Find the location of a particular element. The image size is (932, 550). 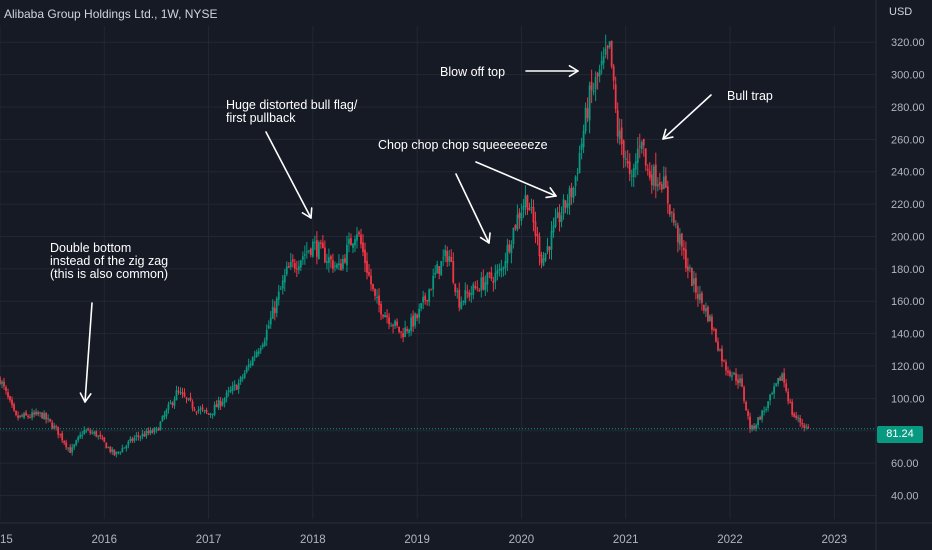

arrow-chop-1-head is located at coordinates (485, 238).